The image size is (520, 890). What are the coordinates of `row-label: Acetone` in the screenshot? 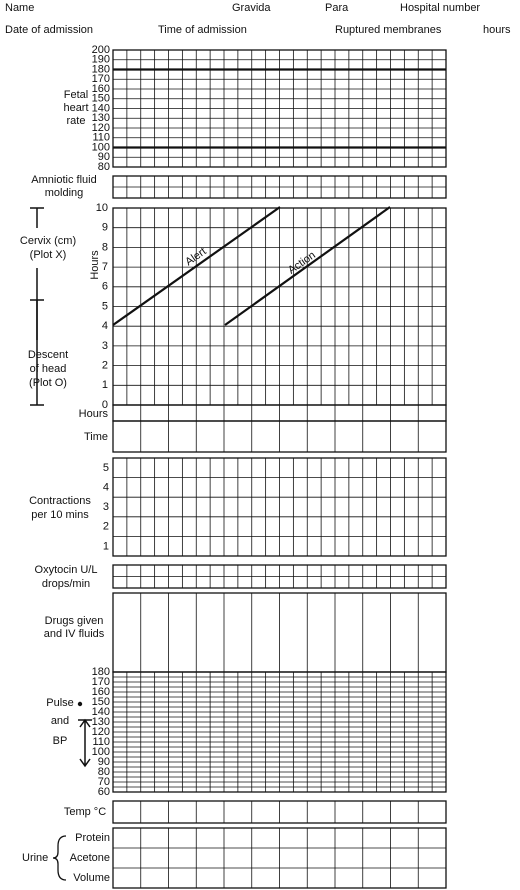 It's located at (90, 858).